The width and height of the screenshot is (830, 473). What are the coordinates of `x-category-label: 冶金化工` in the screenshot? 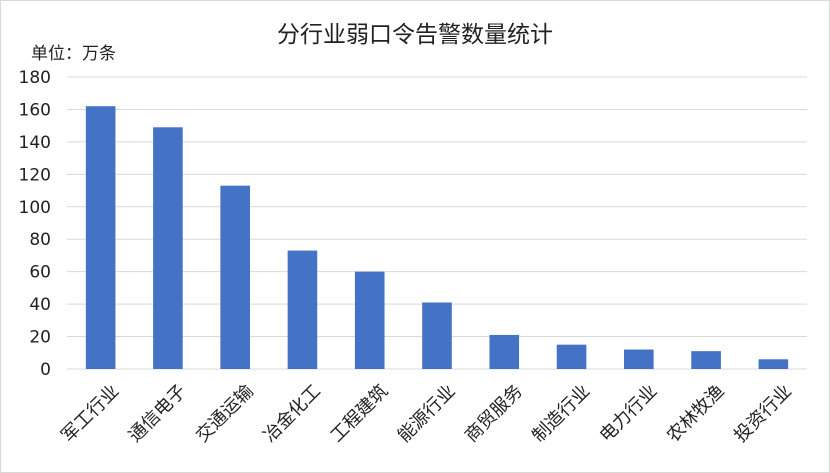 It's located at (292, 414).